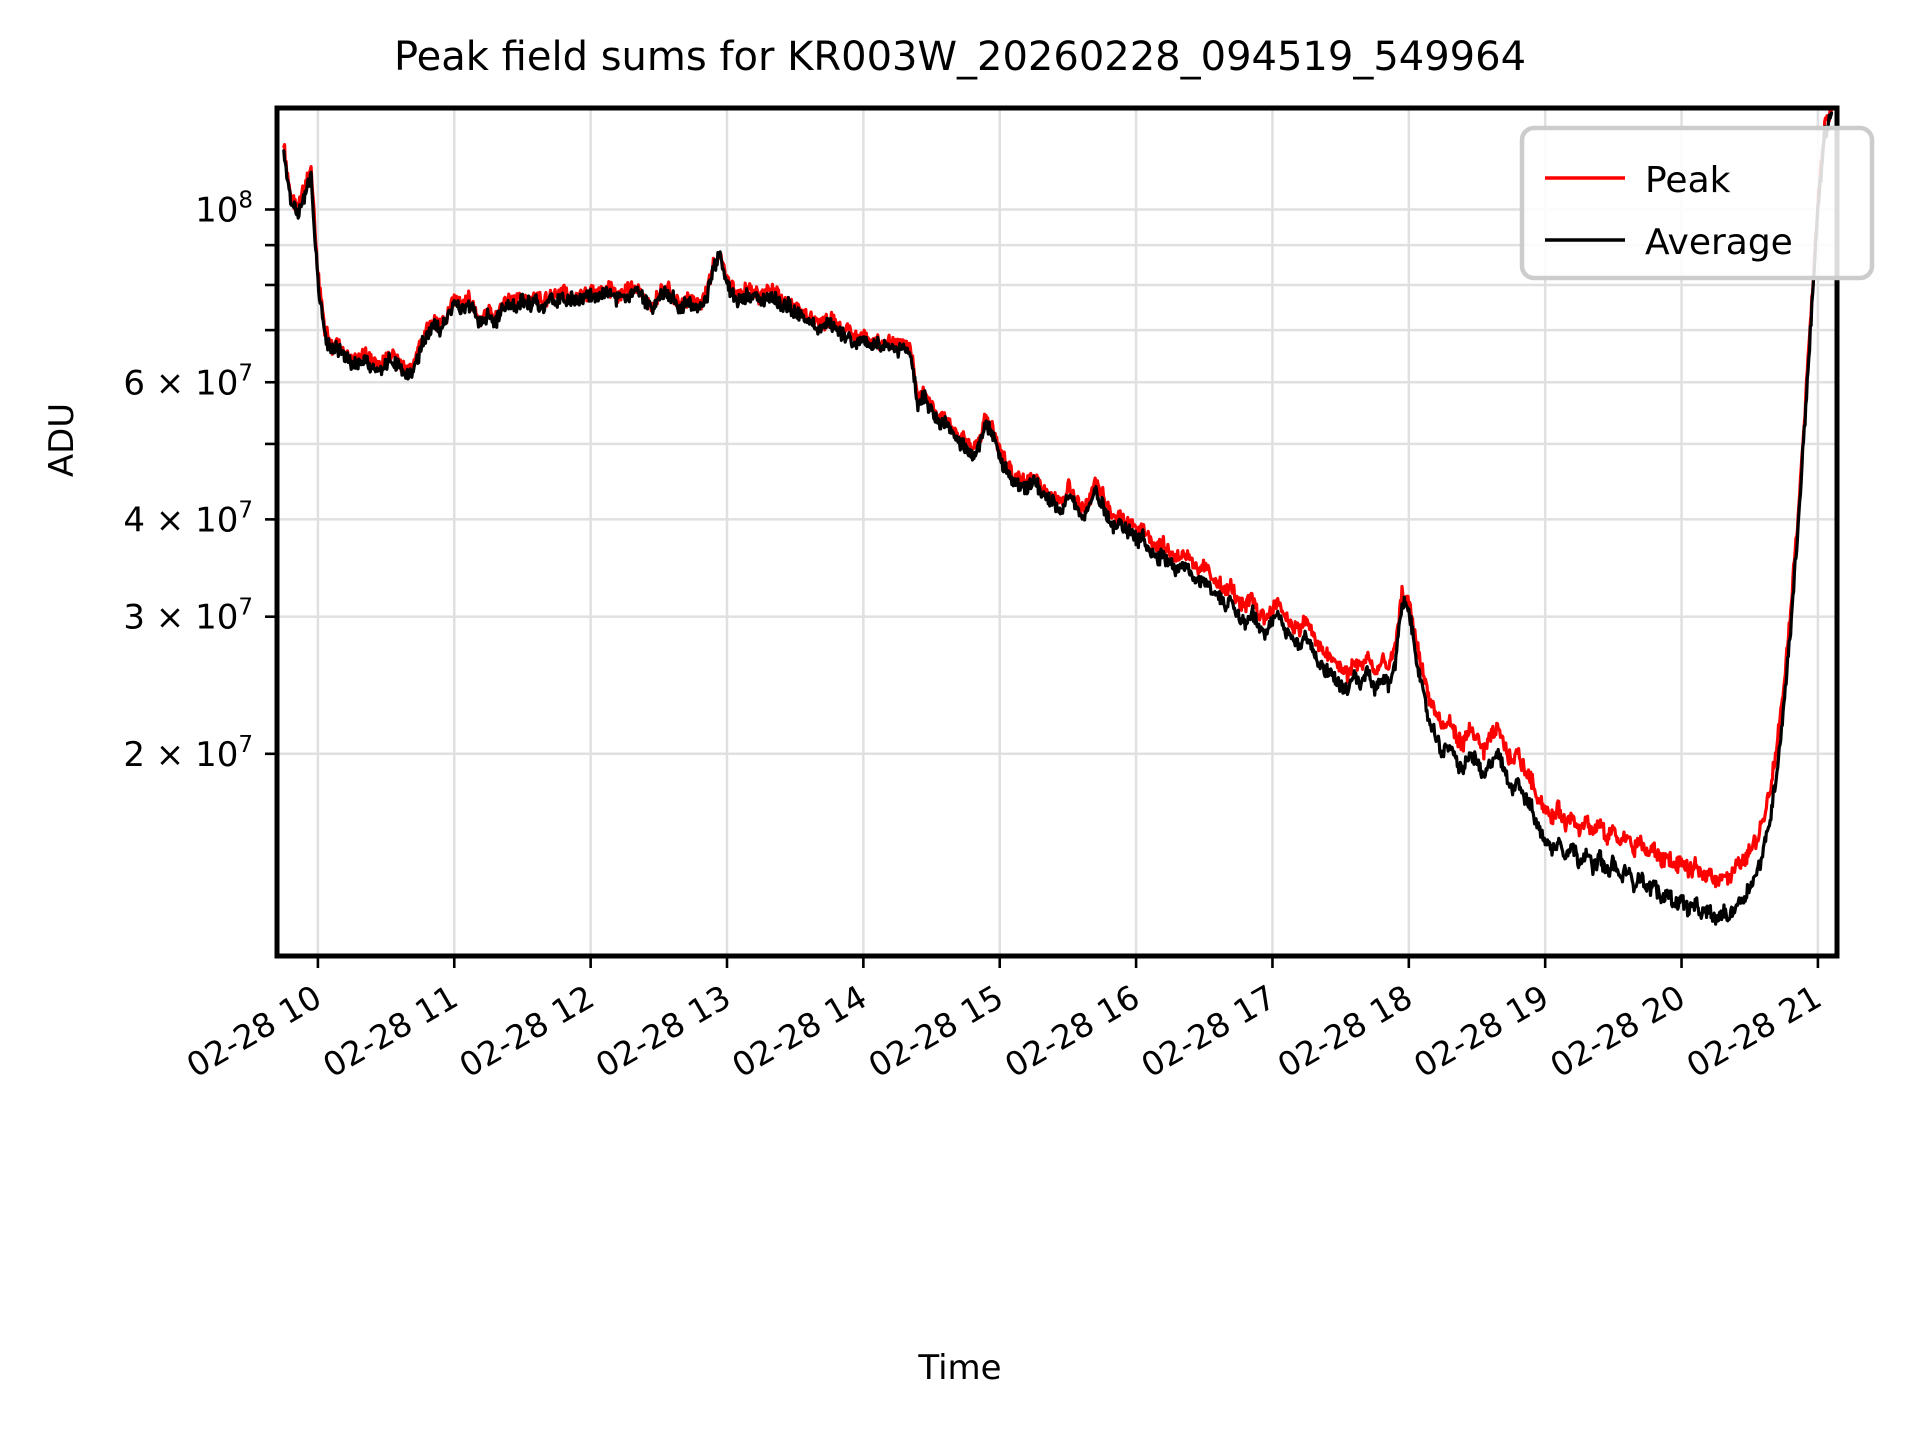 This screenshot has height=1440, width=1920. I want to click on legend-label-average: Average, so click(1719, 242).